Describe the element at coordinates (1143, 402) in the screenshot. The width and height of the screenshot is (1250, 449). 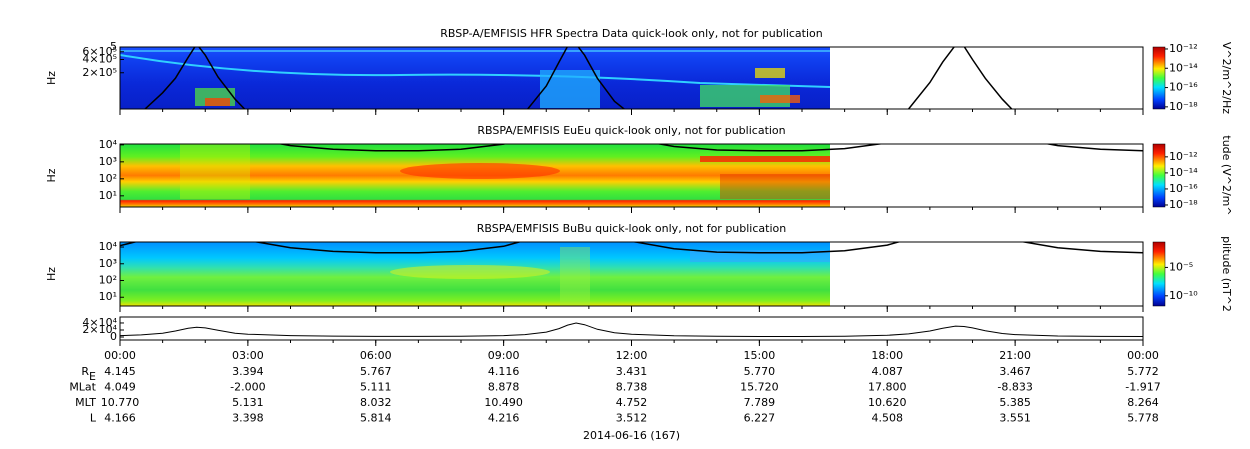
I see `ephemeris-value: 8.264` at that location.